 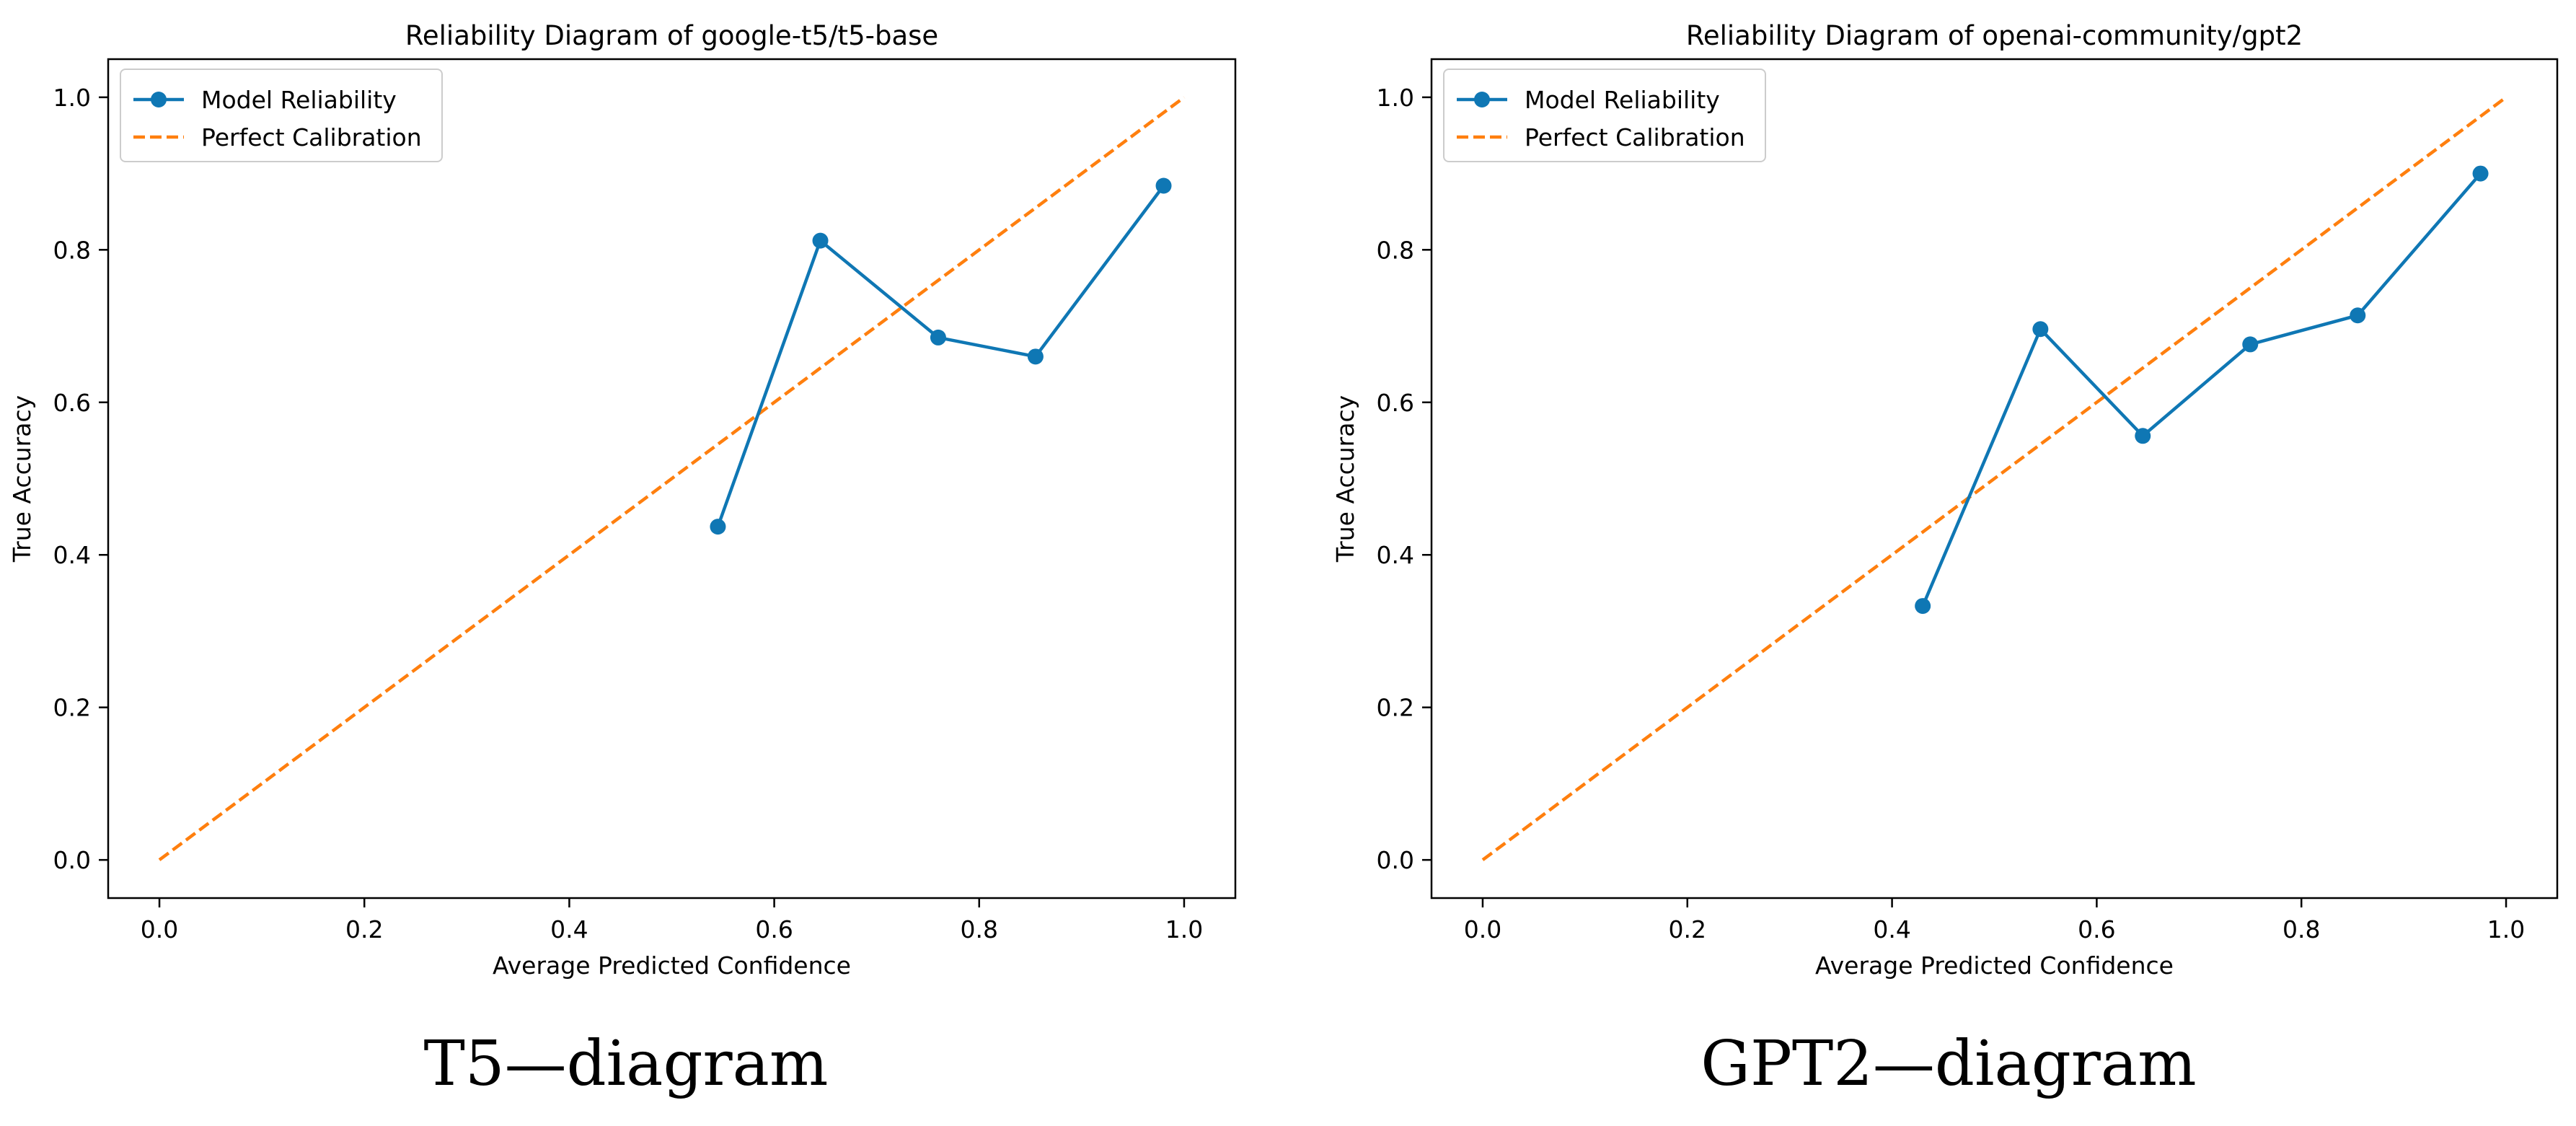 I want to click on chart1-x-tick-label-2: 0.4, so click(x=569, y=930).